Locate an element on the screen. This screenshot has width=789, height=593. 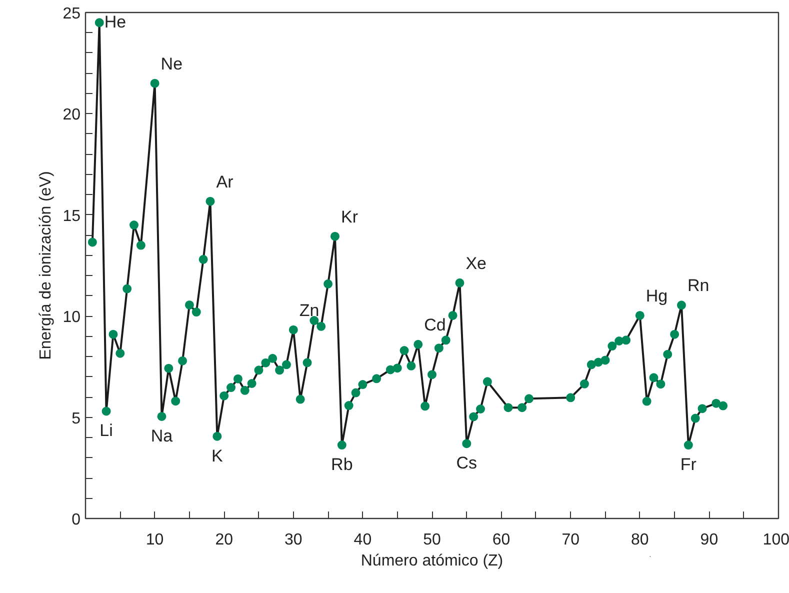
annotation: Fr is located at coordinates (688, 464).